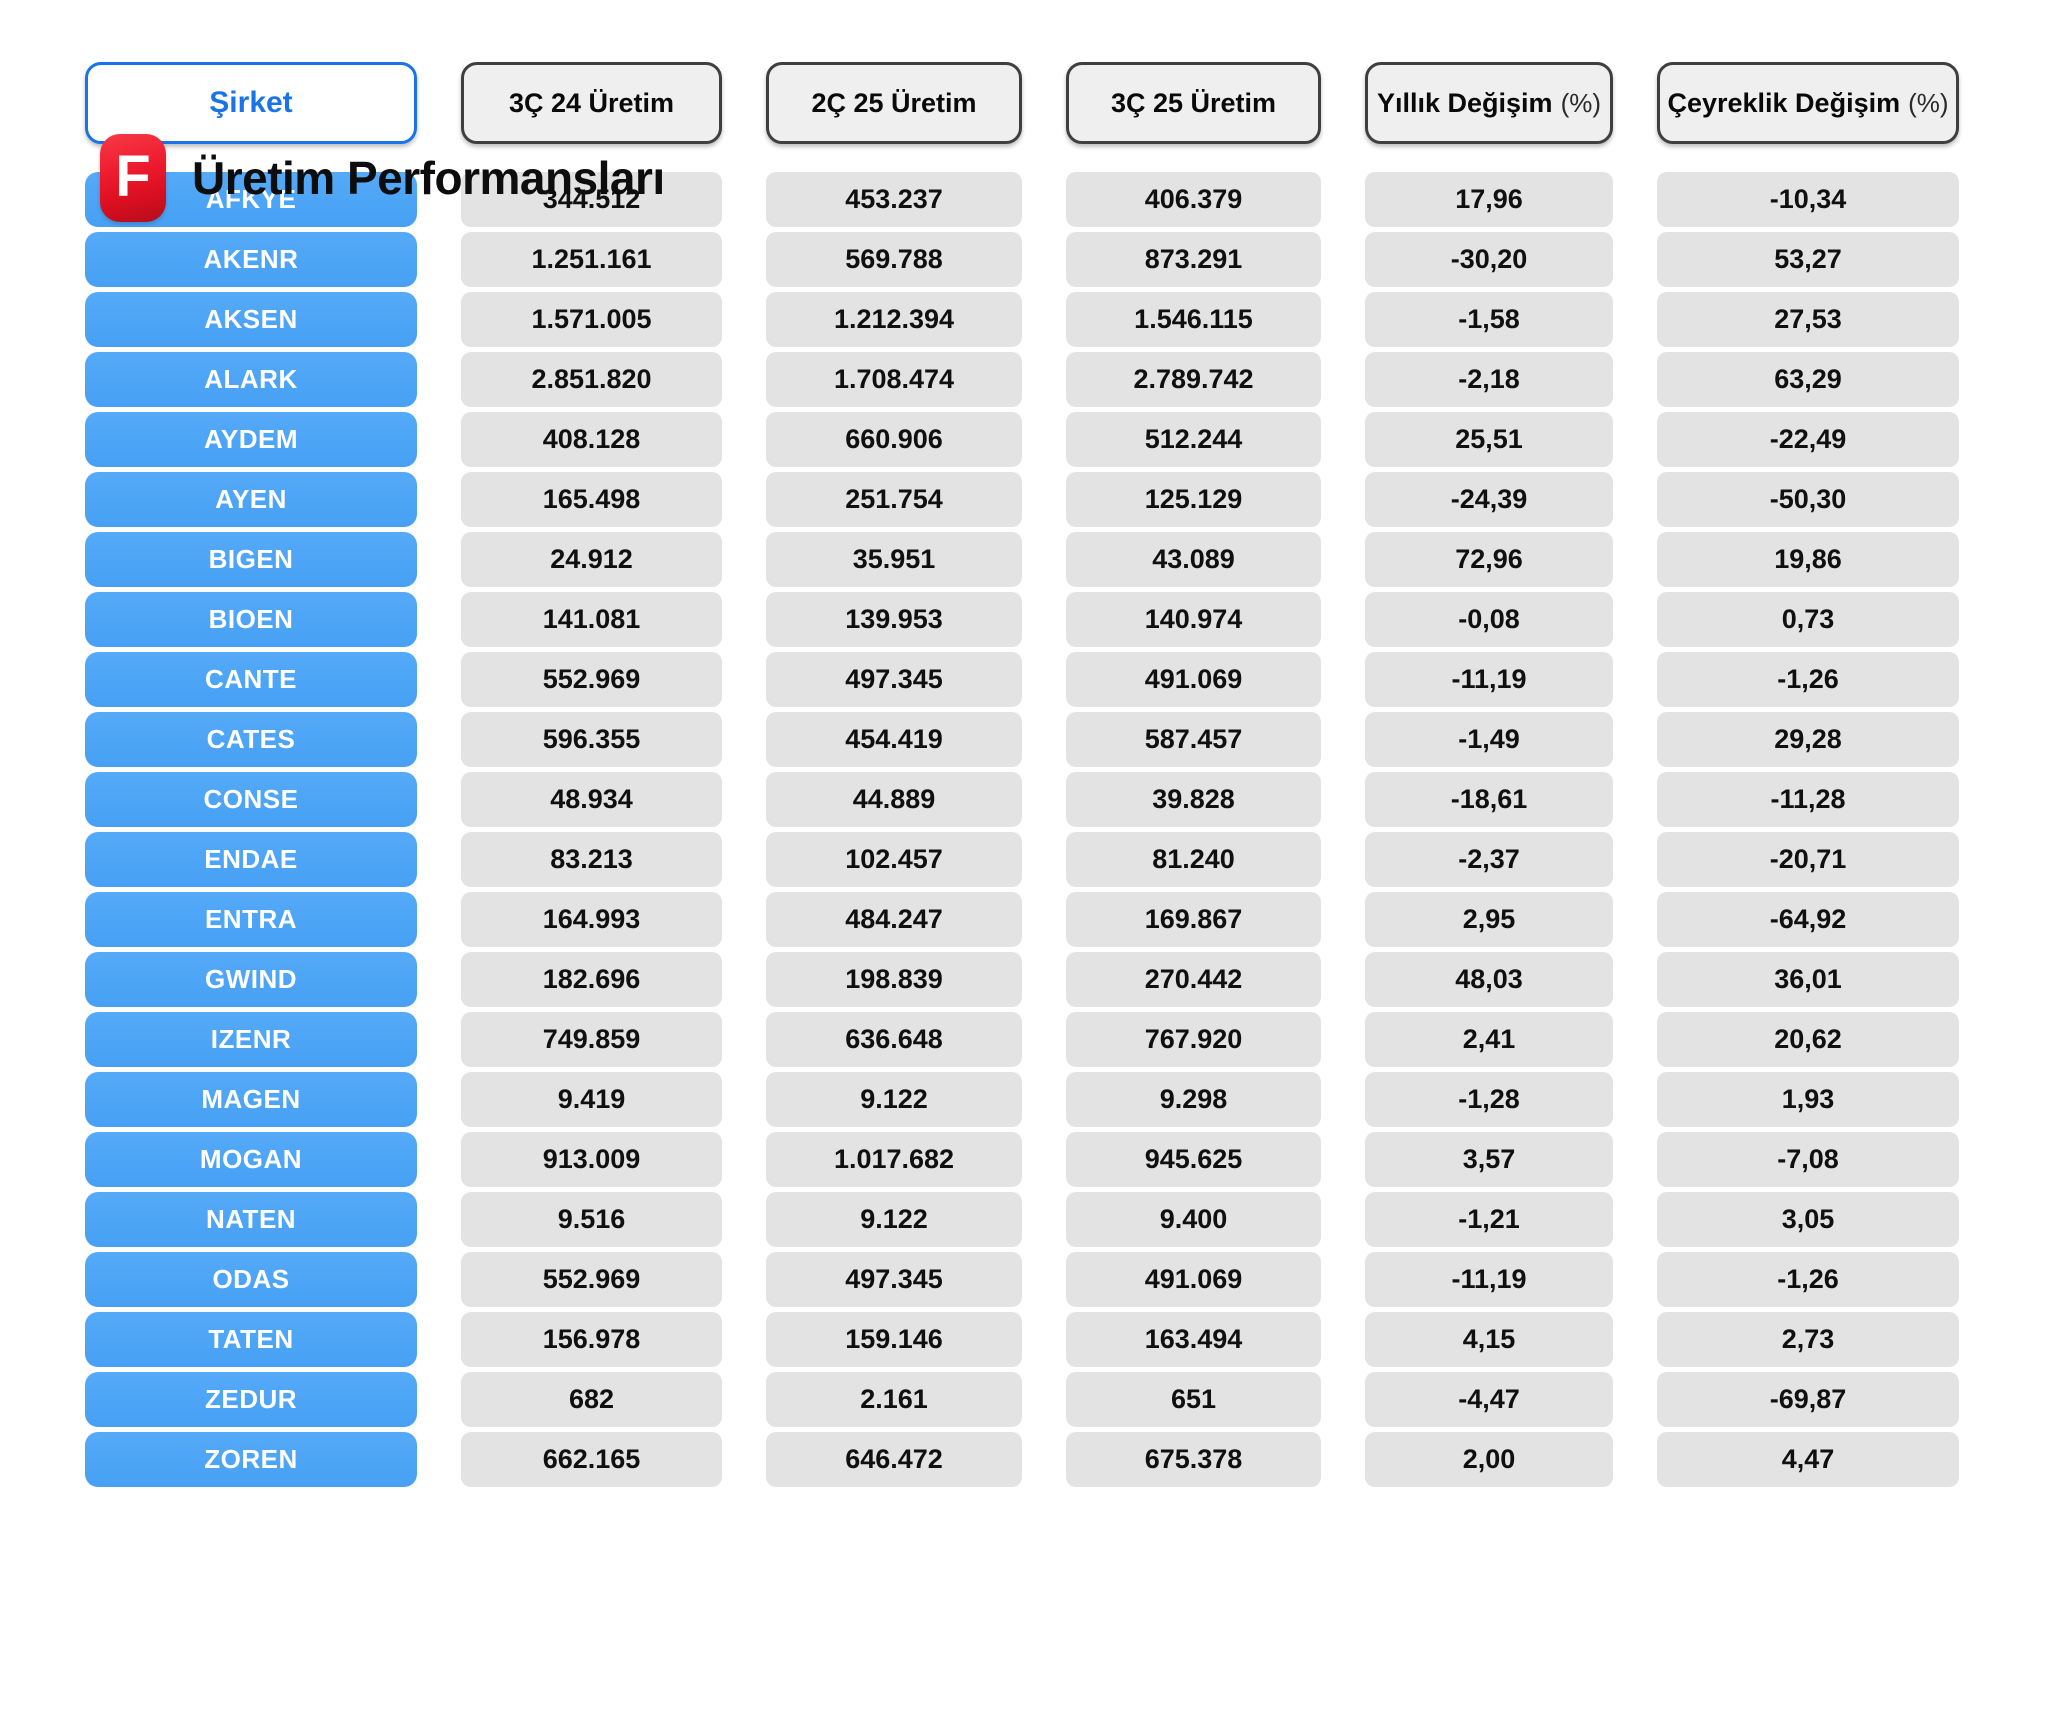 Image resolution: width=2048 pixels, height=1730 pixels. What do you see at coordinates (894, 439) in the screenshot?
I see `value-cell: 660.906` at bounding box center [894, 439].